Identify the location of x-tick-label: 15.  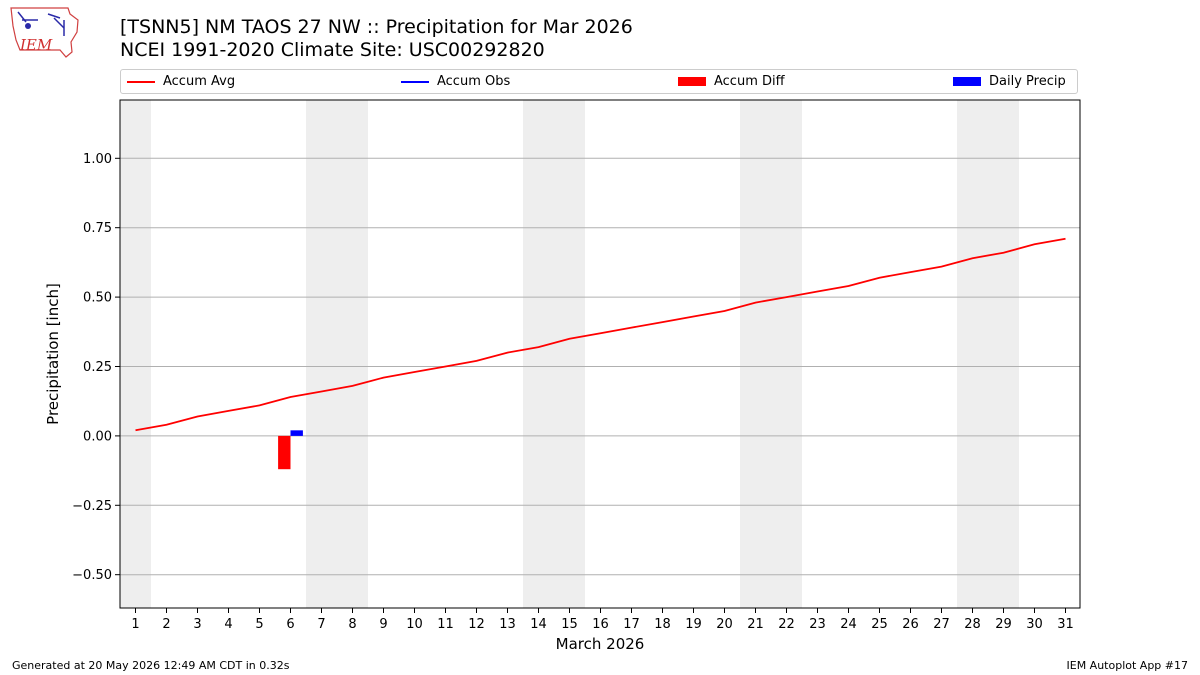
(569, 624).